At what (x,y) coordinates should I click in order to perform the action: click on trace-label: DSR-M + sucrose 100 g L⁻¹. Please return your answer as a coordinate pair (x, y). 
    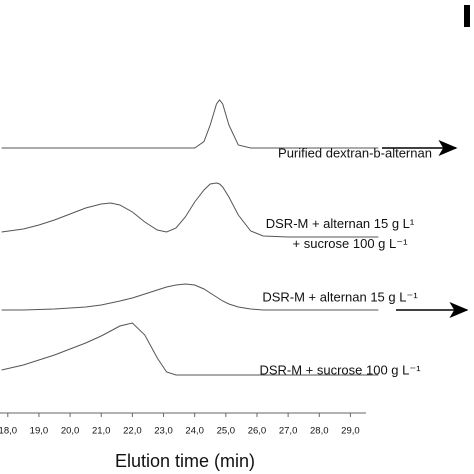
    Looking at the image, I should click on (340, 369).